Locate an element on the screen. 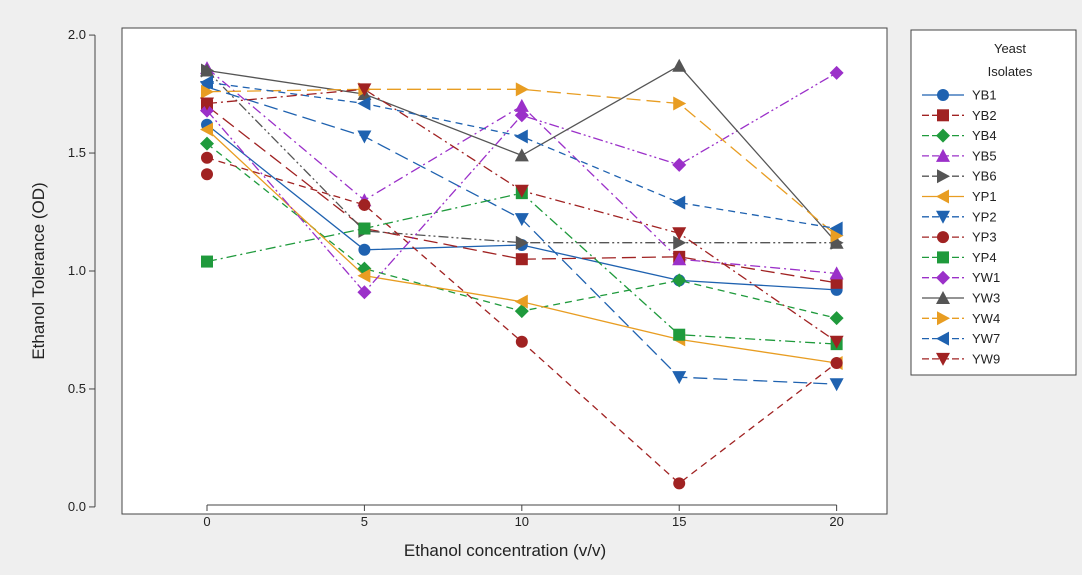  legend-marker-yw4 is located at coordinates (943, 318).